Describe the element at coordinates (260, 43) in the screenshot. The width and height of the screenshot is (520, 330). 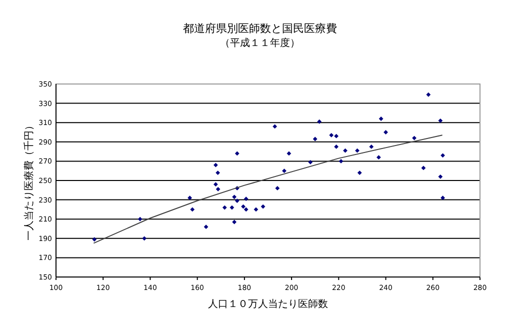
I see `chart-subtitle: （平成１１年度）` at that location.